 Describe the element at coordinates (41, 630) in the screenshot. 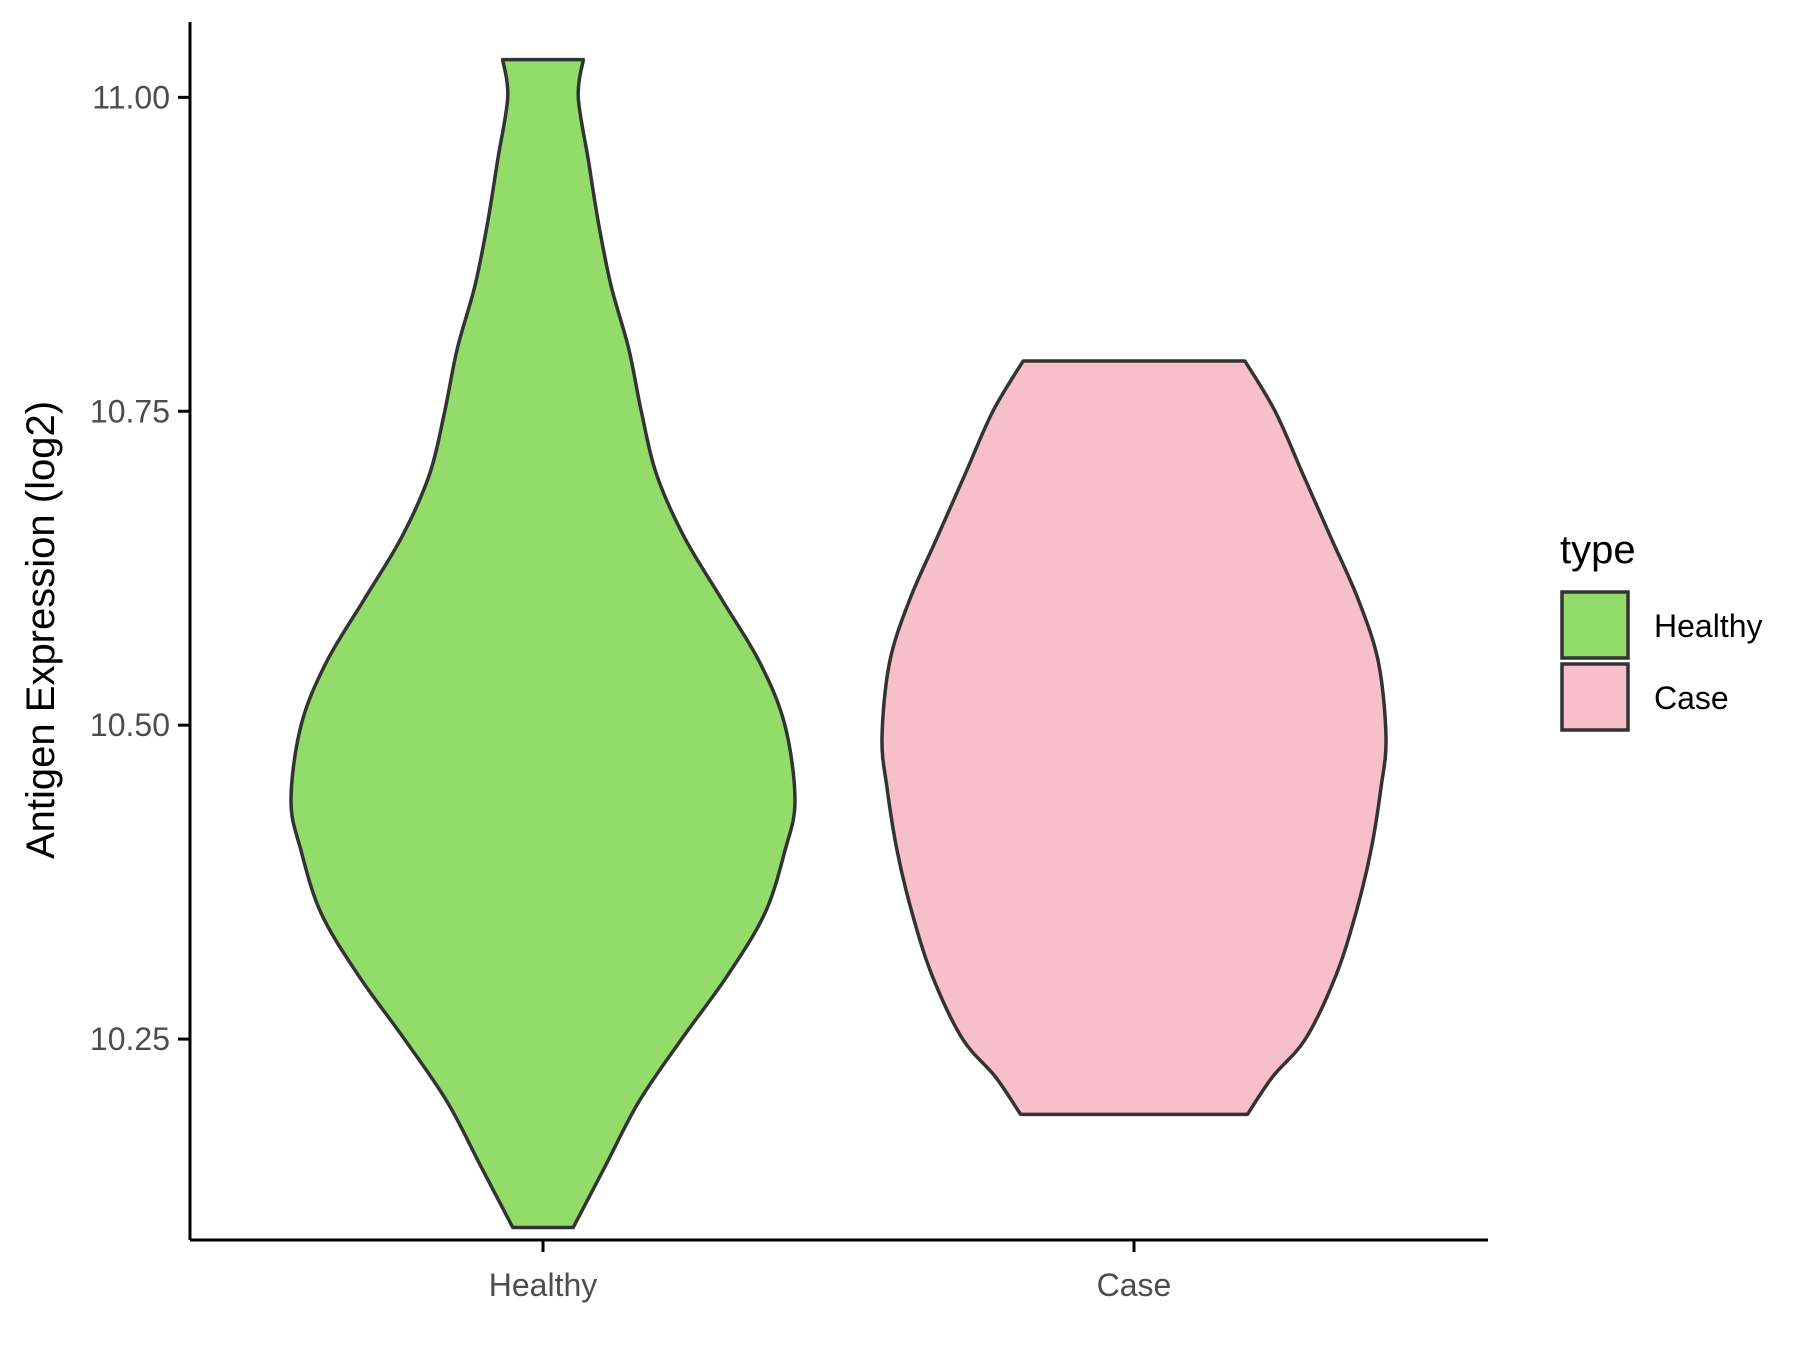

I see `y-axis-title: Antigen Expression (log2)` at that location.